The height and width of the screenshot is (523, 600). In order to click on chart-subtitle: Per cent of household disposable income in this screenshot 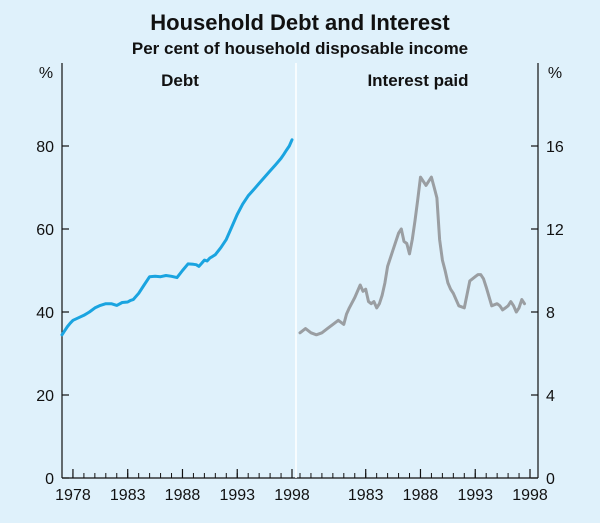, I will do `click(300, 48)`.